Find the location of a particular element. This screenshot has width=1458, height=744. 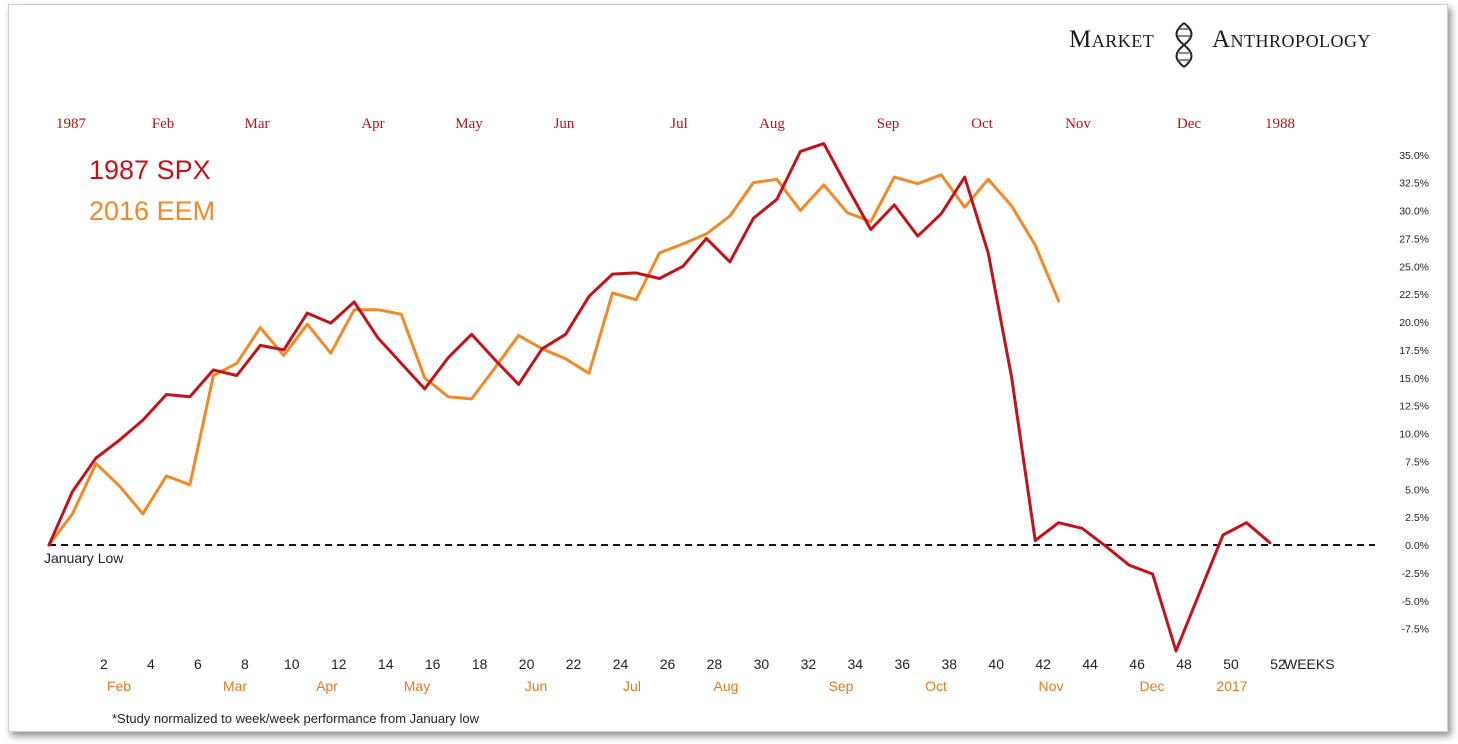

y-tick-label: 30.0% is located at coordinates (1414, 212).